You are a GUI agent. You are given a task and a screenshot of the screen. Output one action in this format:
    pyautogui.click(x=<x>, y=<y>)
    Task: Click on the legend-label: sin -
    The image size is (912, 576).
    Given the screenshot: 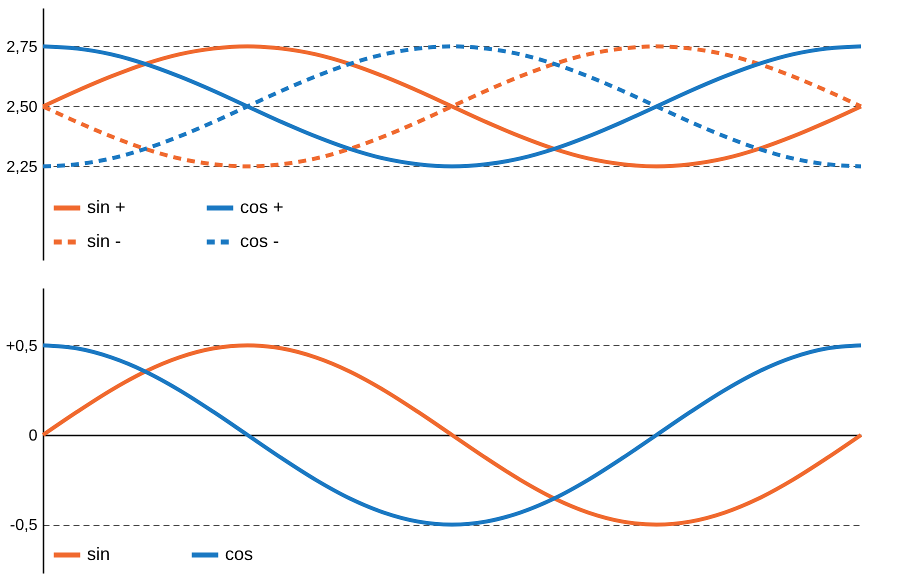 What is the action you would take?
    pyautogui.click(x=104, y=241)
    